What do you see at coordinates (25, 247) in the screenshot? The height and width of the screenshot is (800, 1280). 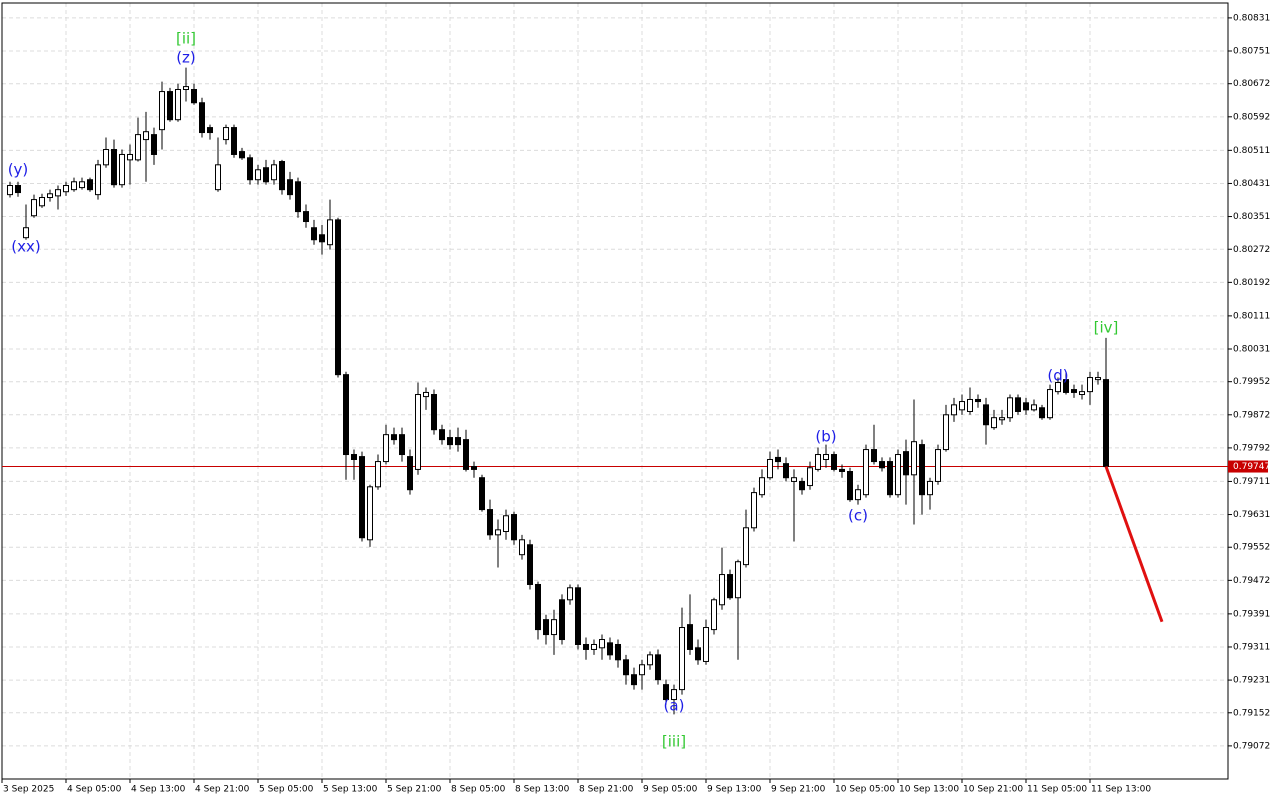 I see `wave-label: (xx)` at bounding box center [25, 247].